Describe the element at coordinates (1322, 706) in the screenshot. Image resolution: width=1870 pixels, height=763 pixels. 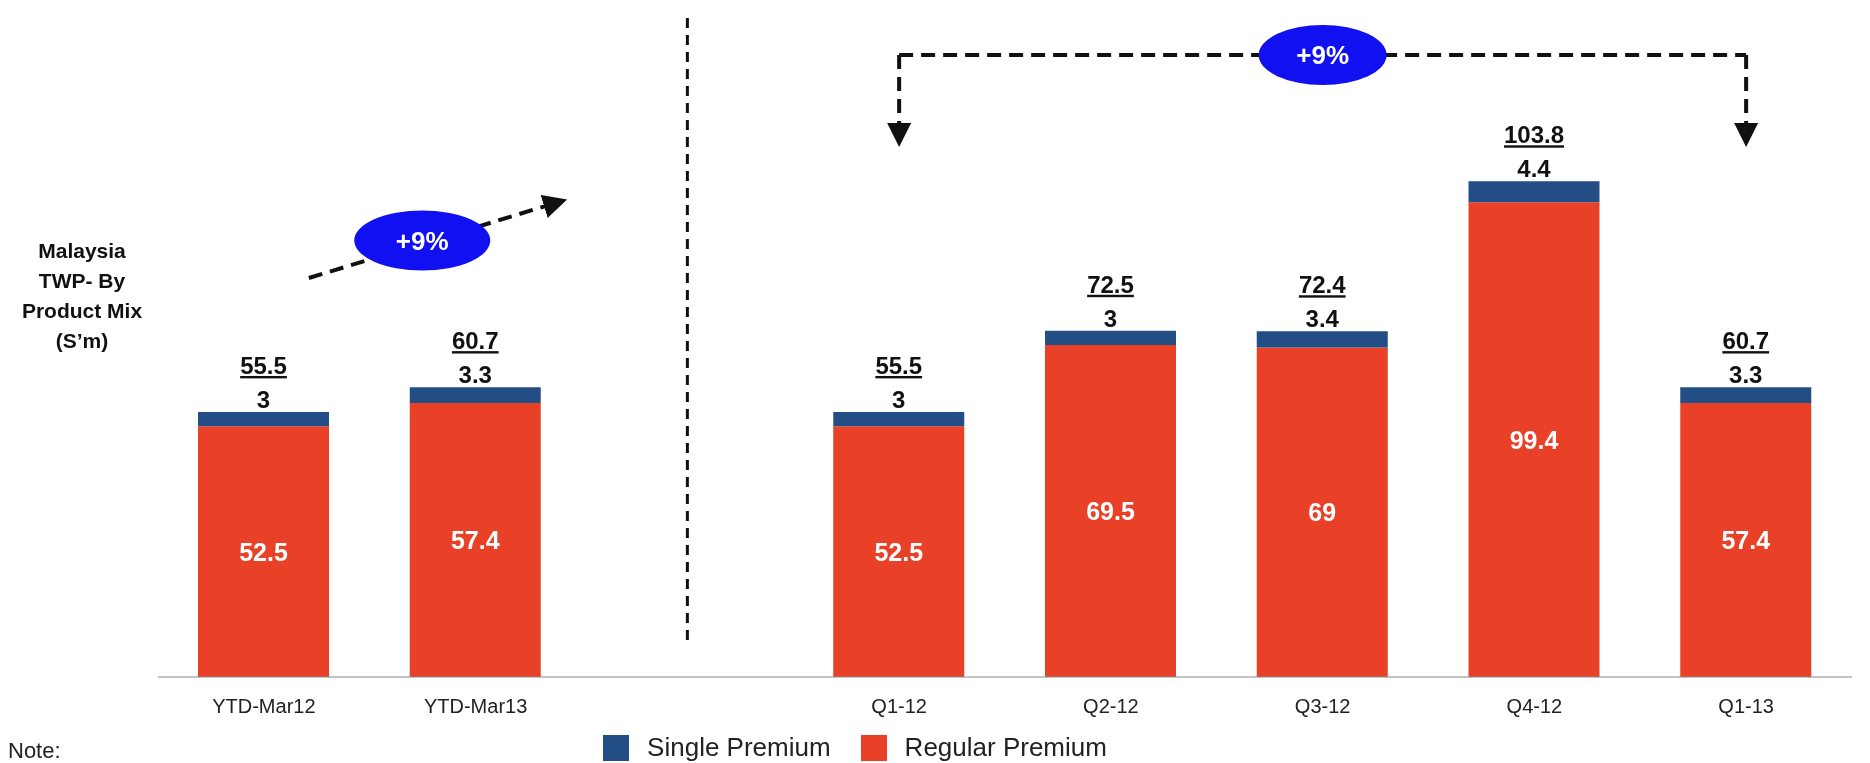
I see `x-tick-label: Q3-12` at that location.